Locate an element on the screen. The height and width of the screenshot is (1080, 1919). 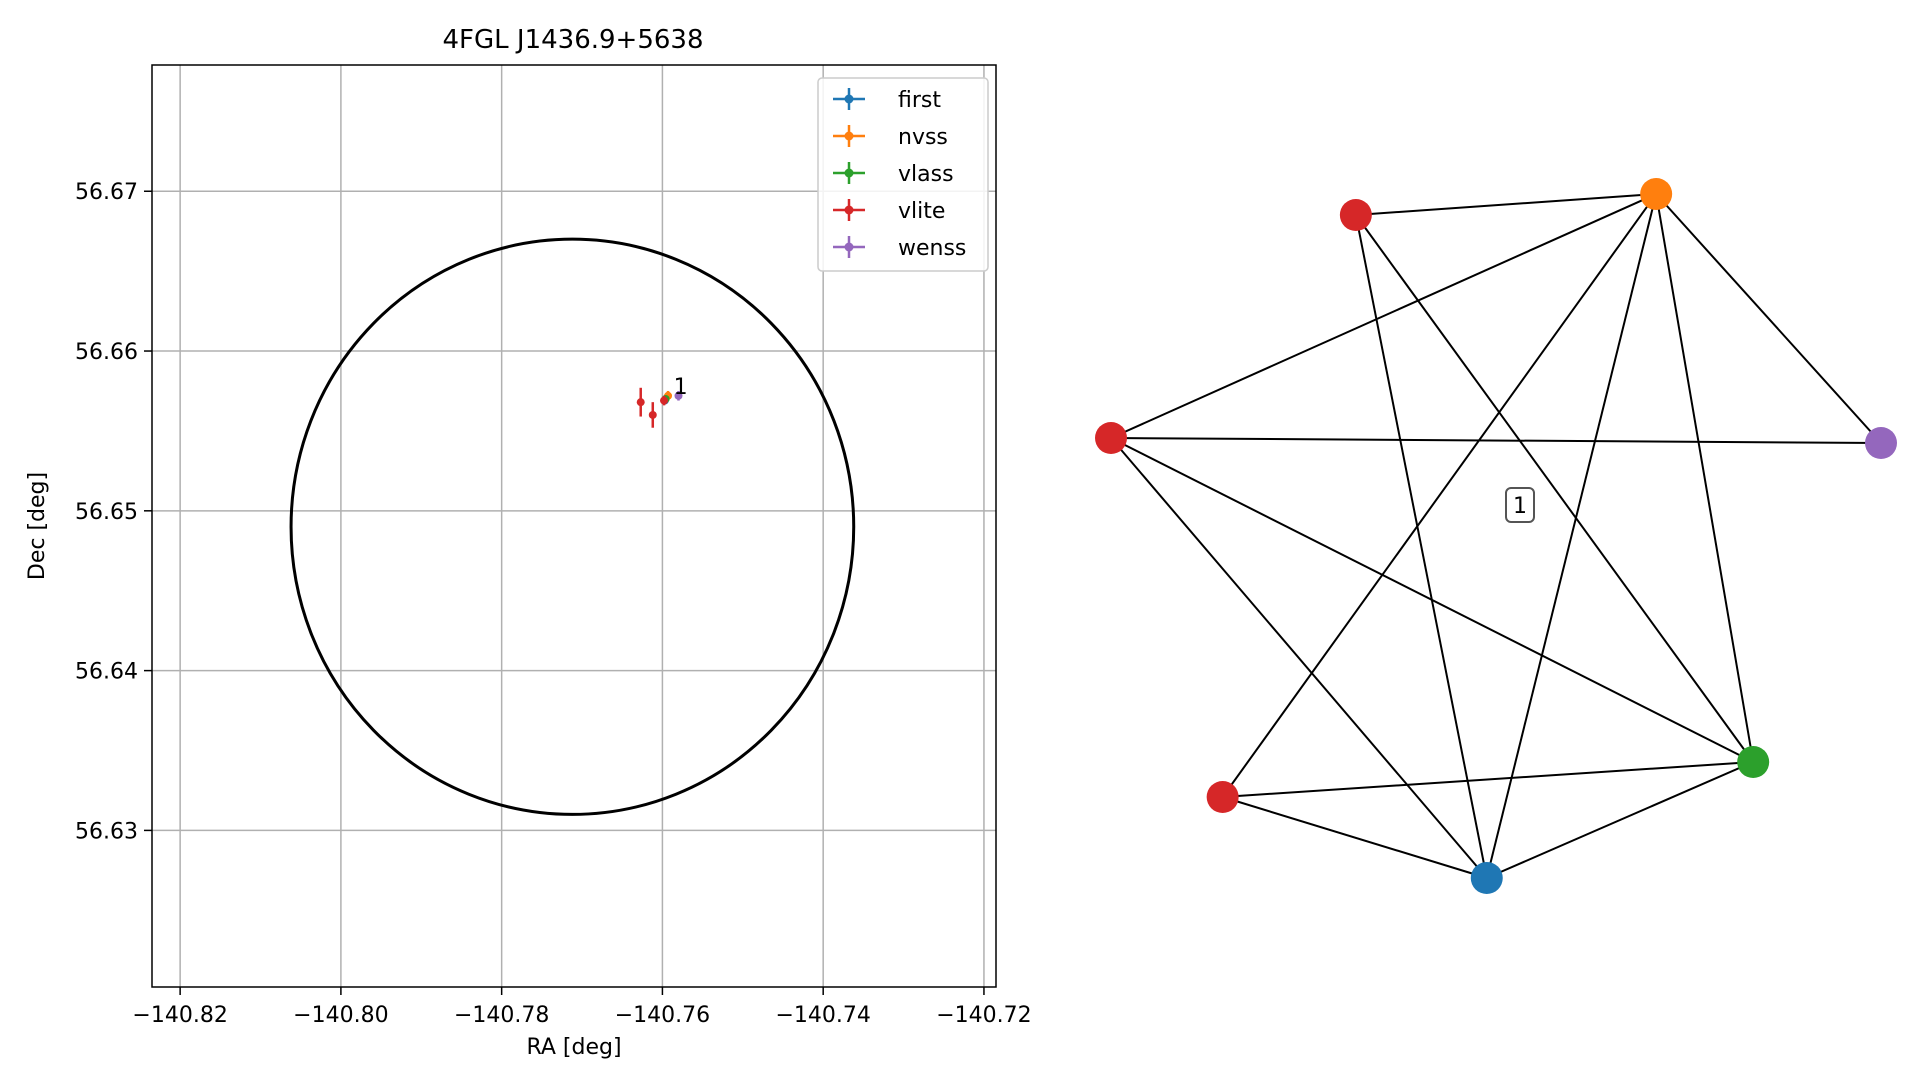
y-axis-ticks: 56.63 56.64 56.65 56.66 56.67 is located at coordinates (113, 512).